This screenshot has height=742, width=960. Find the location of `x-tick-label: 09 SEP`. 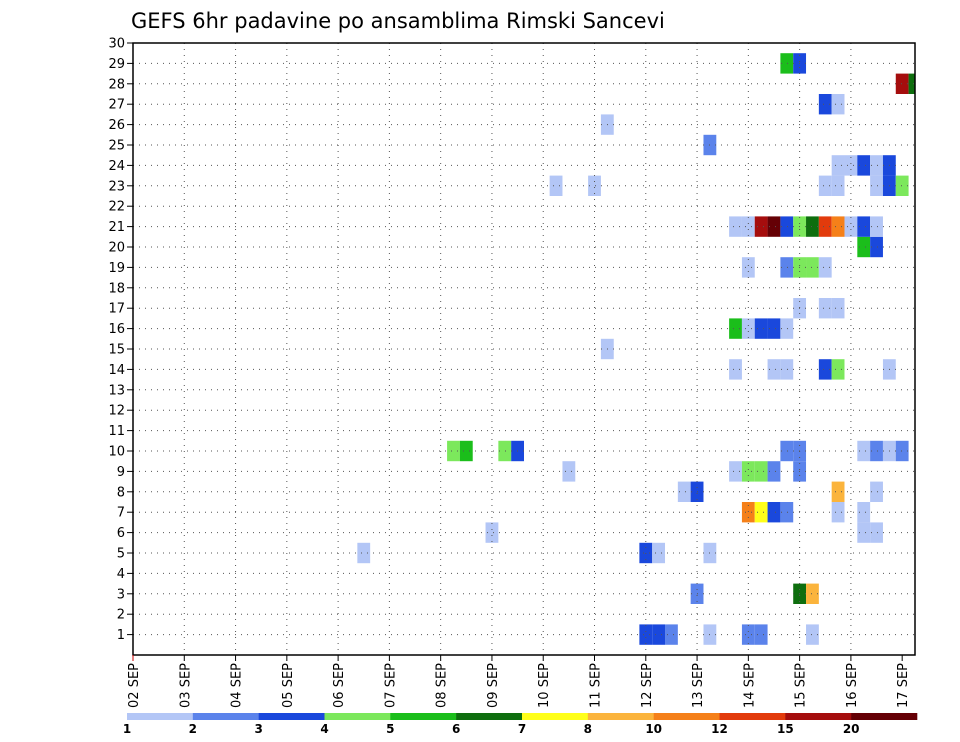

x-tick-label: 09 SEP is located at coordinates (493, 685).